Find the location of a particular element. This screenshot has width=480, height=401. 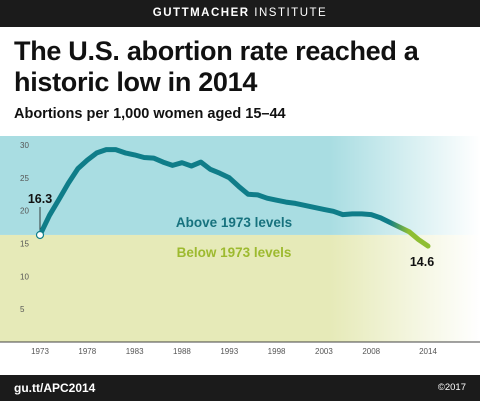

x-axis-ticks: 1973 1978 1983 1988 1993 1998 2003 2008 2014 is located at coordinates (234, 351).